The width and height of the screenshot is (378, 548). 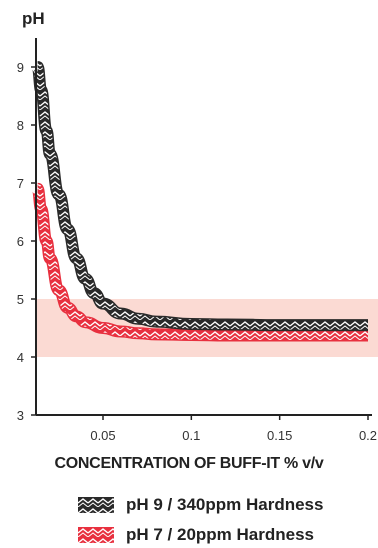 I want to click on legend-item-ph9: pH 9 / 340ppm Hardness, so click(x=200, y=505).